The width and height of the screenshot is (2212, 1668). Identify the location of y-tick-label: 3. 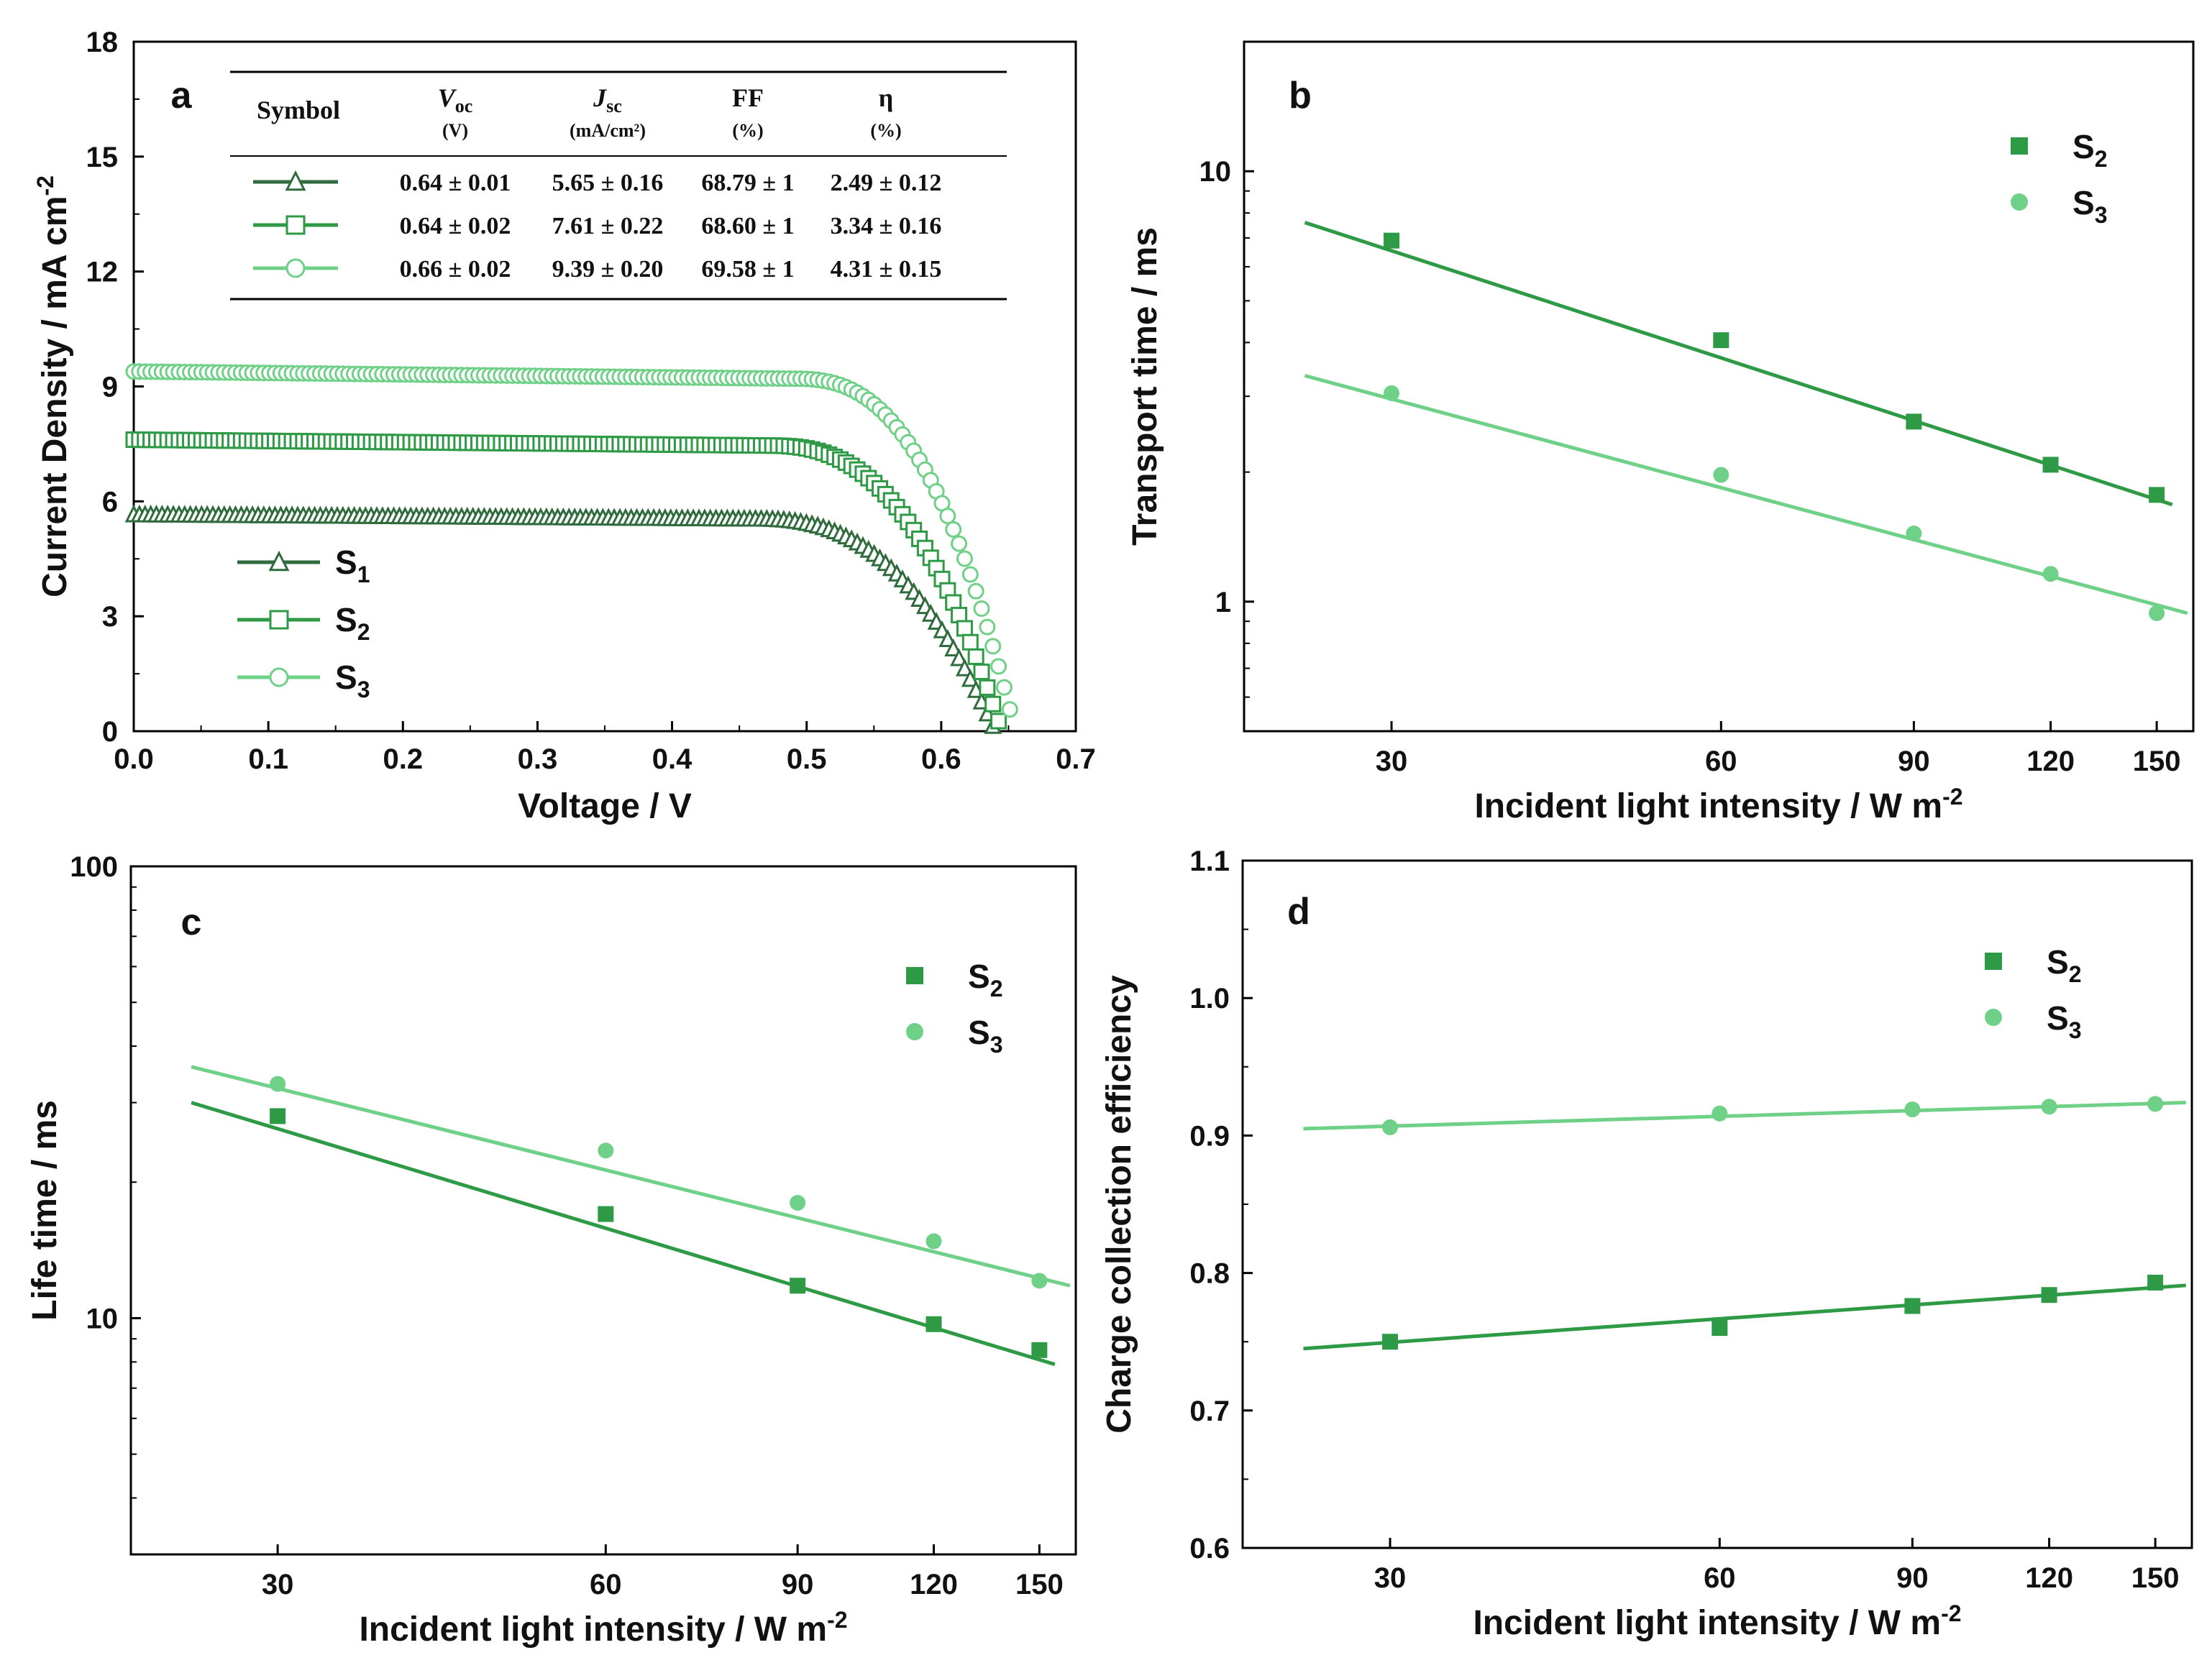
(110, 617).